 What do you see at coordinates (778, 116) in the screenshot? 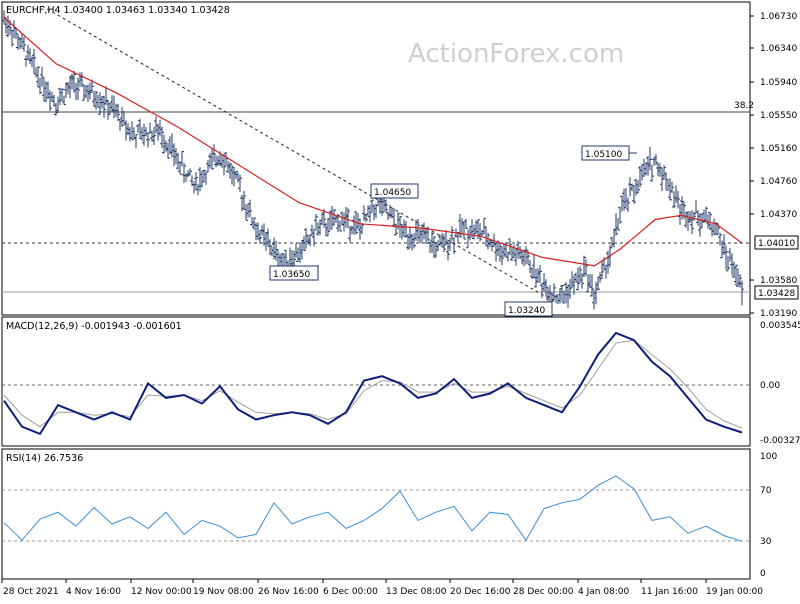
I see `price-tick: 1.05550` at bounding box center [778, 116].